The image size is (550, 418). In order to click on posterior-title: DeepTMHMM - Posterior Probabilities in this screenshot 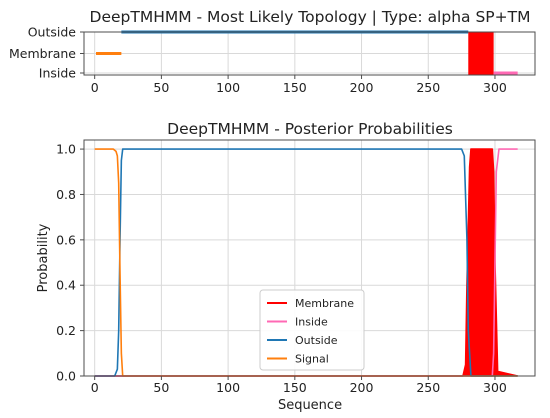, I will do `click(310, 129)`.